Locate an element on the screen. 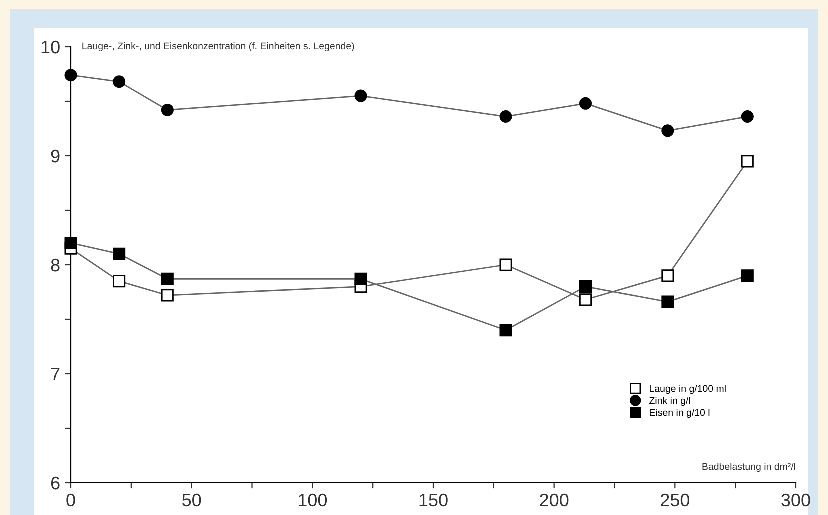 Image resolution: width=828 pixels, height=515 pixels. y-tick-label: 7 is located at coordinates (55, 374).